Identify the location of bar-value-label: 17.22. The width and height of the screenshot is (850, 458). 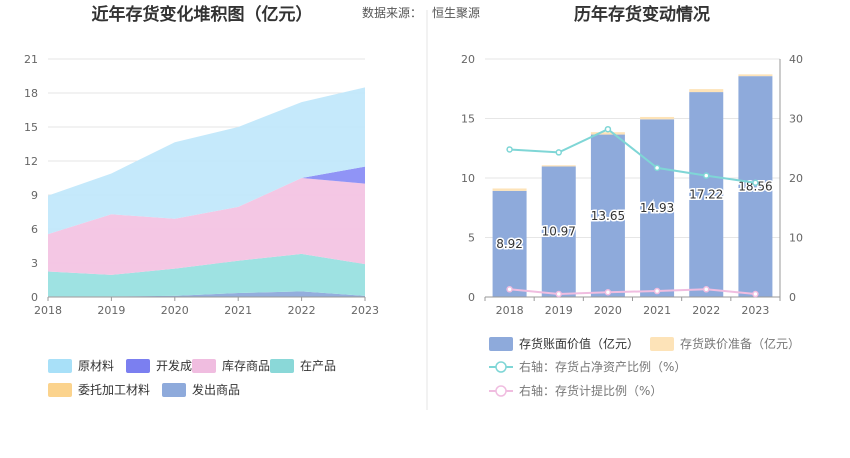
(706, 195).